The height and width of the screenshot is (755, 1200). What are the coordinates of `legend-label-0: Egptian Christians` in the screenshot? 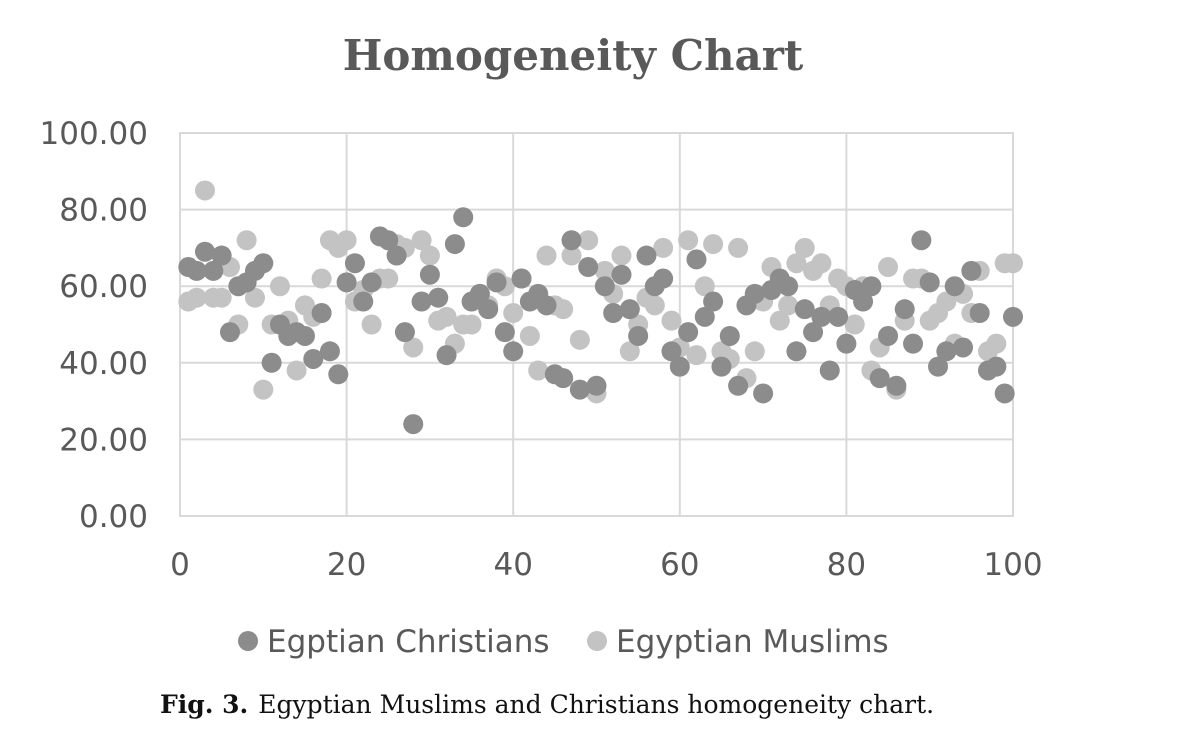 It's located at (408, 642).